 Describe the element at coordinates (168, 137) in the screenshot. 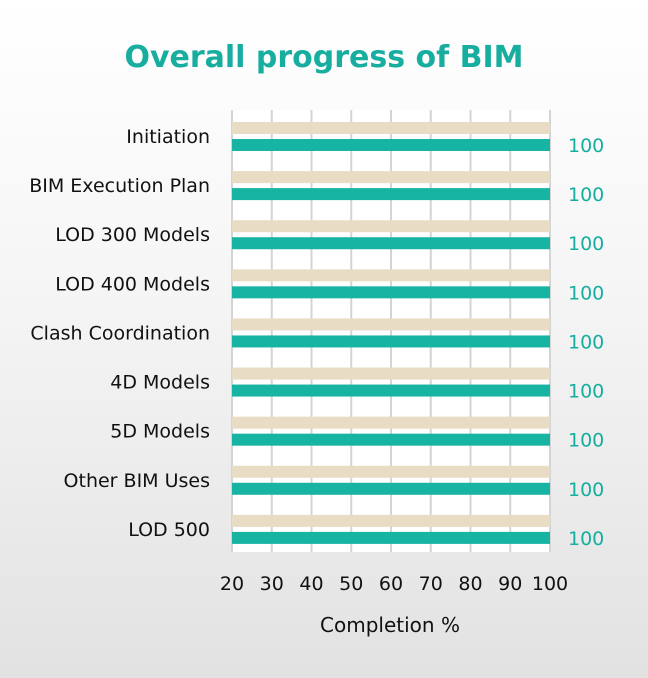

I see `category-label: Initiation` at that location.